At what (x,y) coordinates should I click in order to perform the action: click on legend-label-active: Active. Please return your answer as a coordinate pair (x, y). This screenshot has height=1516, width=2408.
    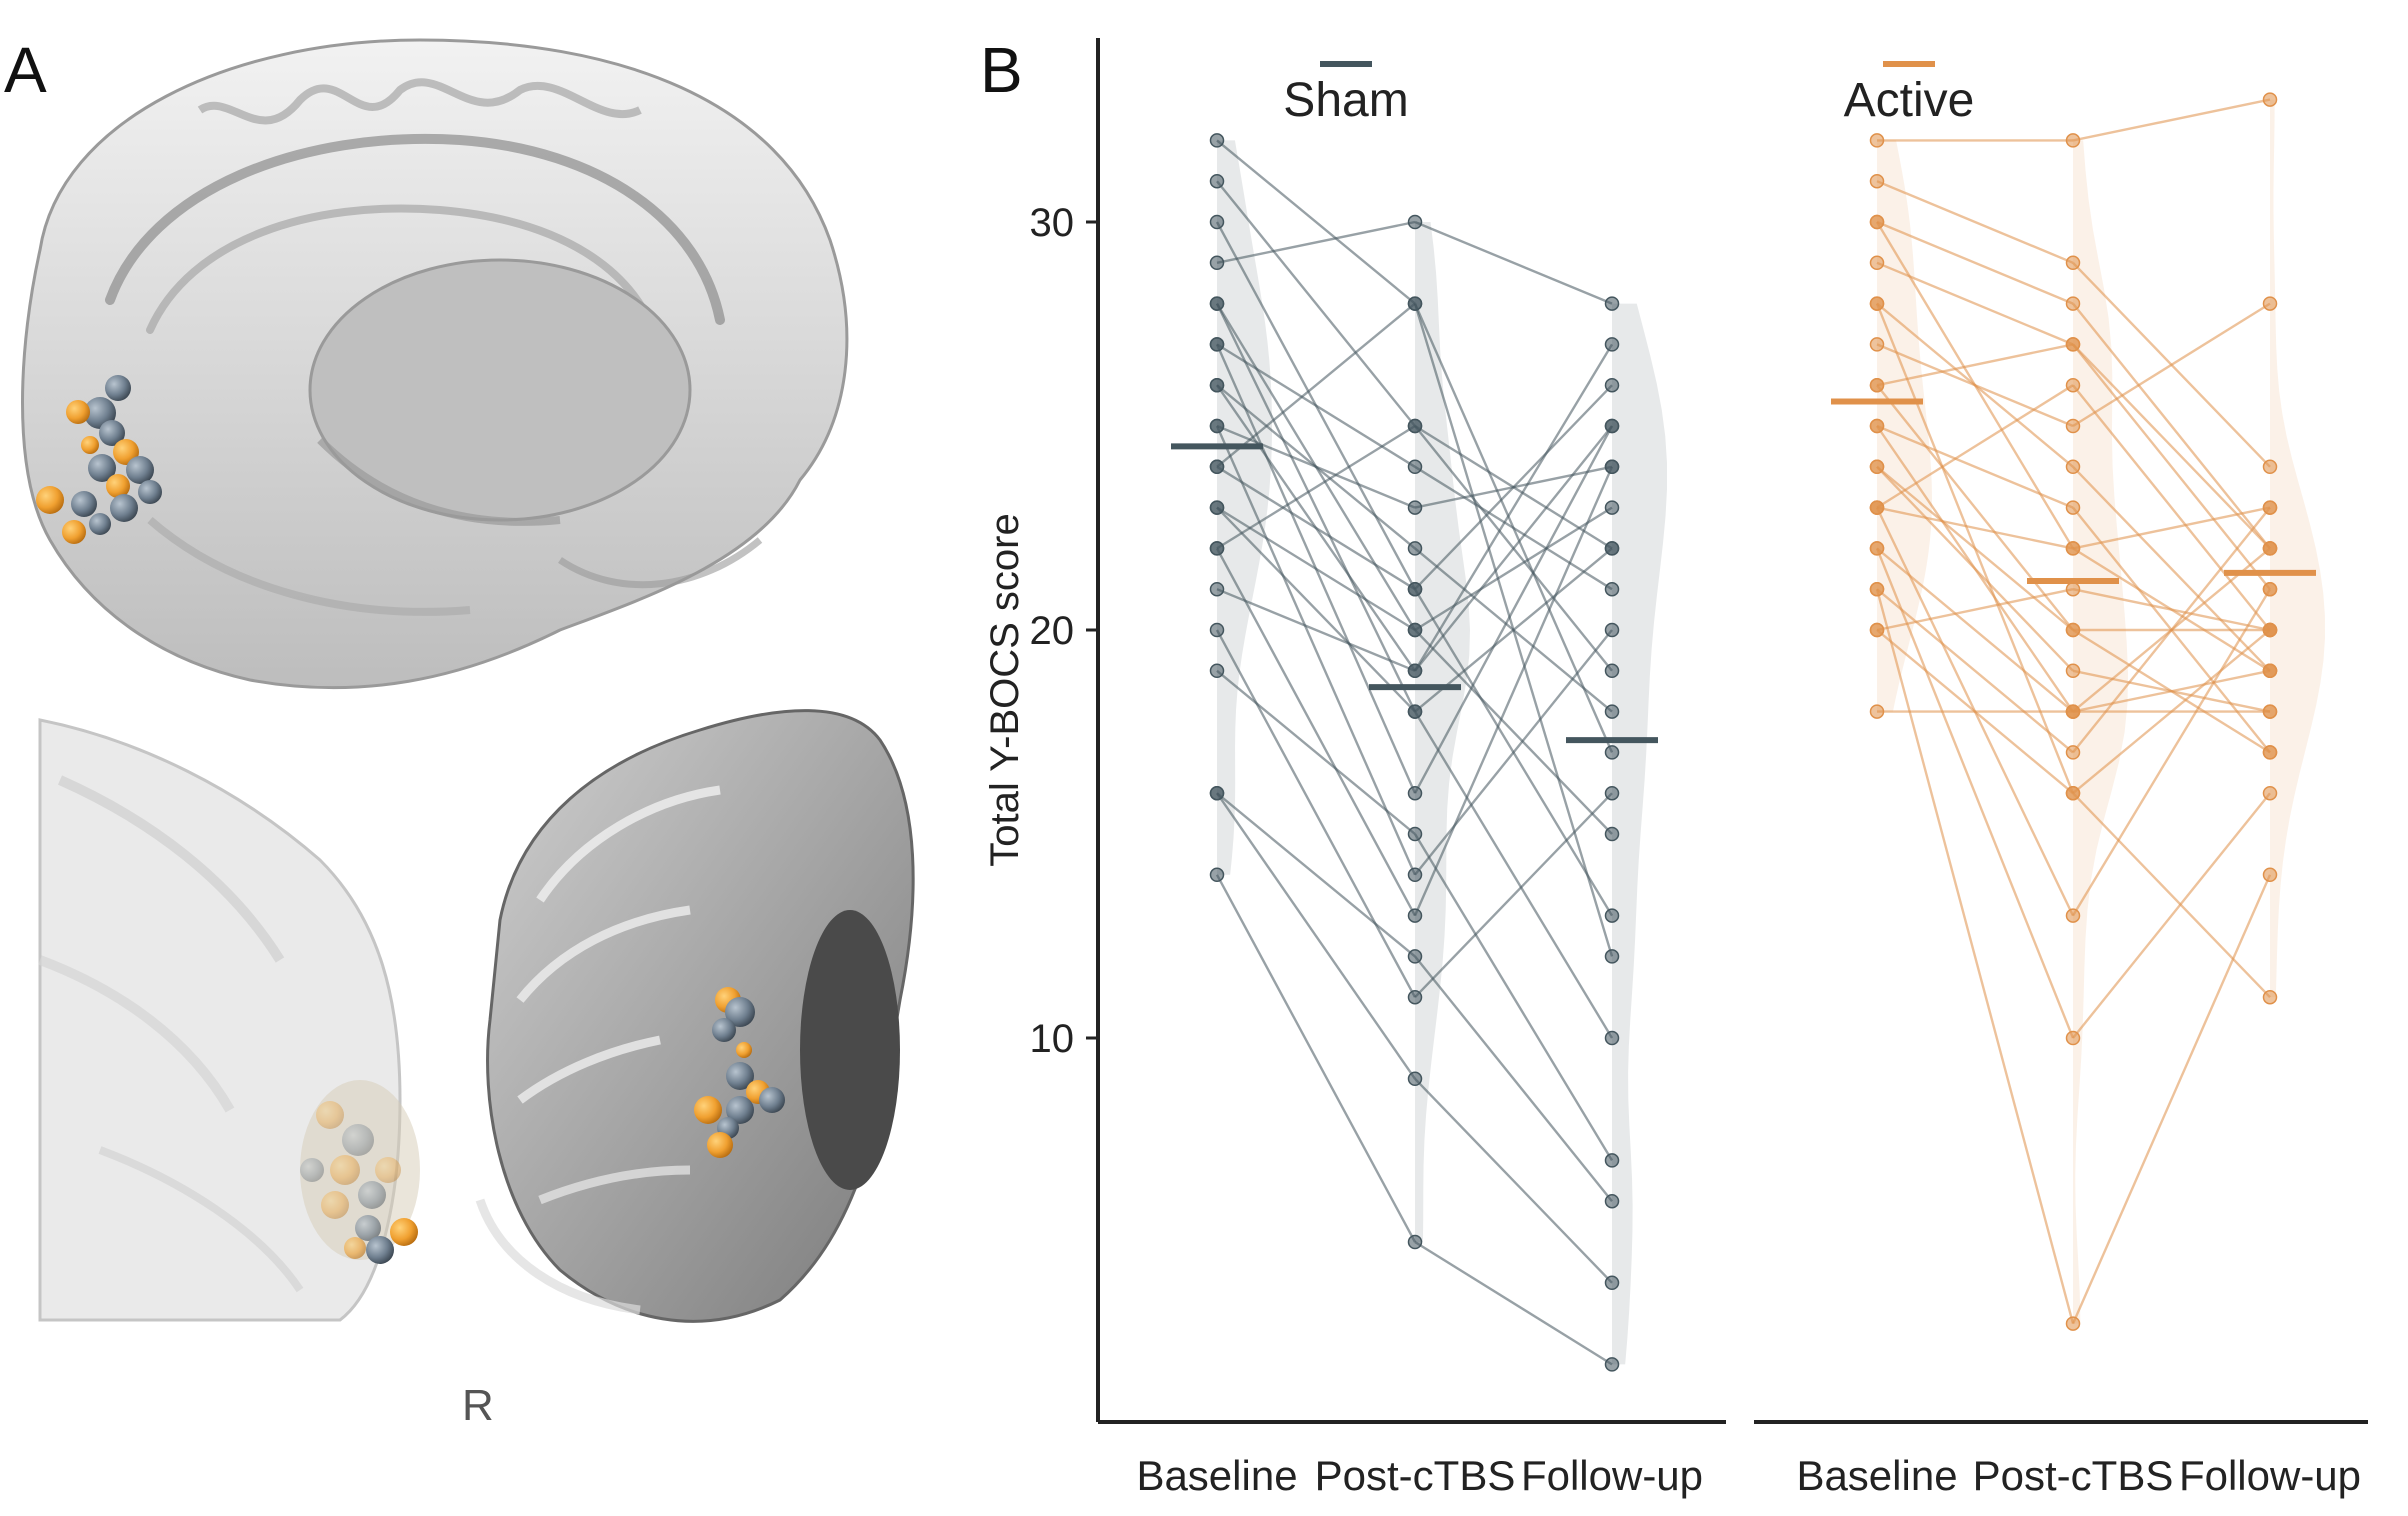
    Looking at the image, I should click on (1909, 100).